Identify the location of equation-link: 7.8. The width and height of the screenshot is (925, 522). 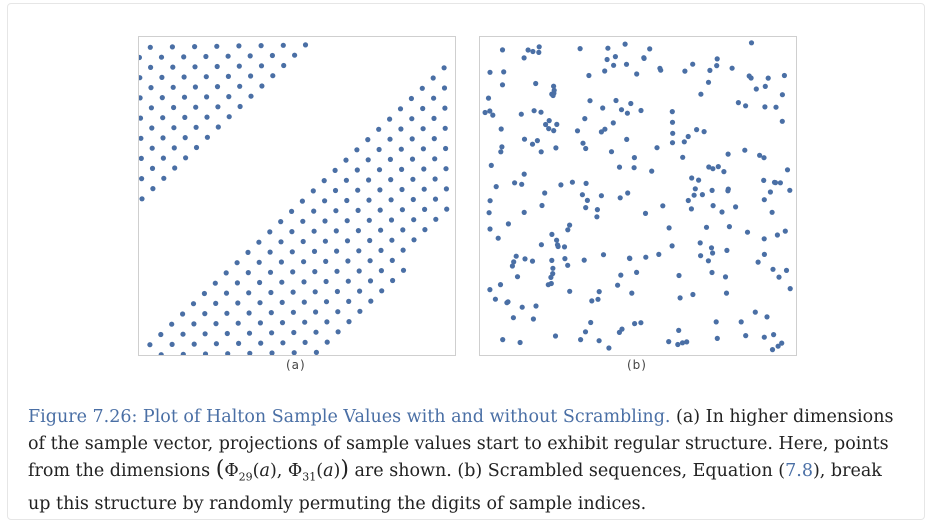
(799, 471).